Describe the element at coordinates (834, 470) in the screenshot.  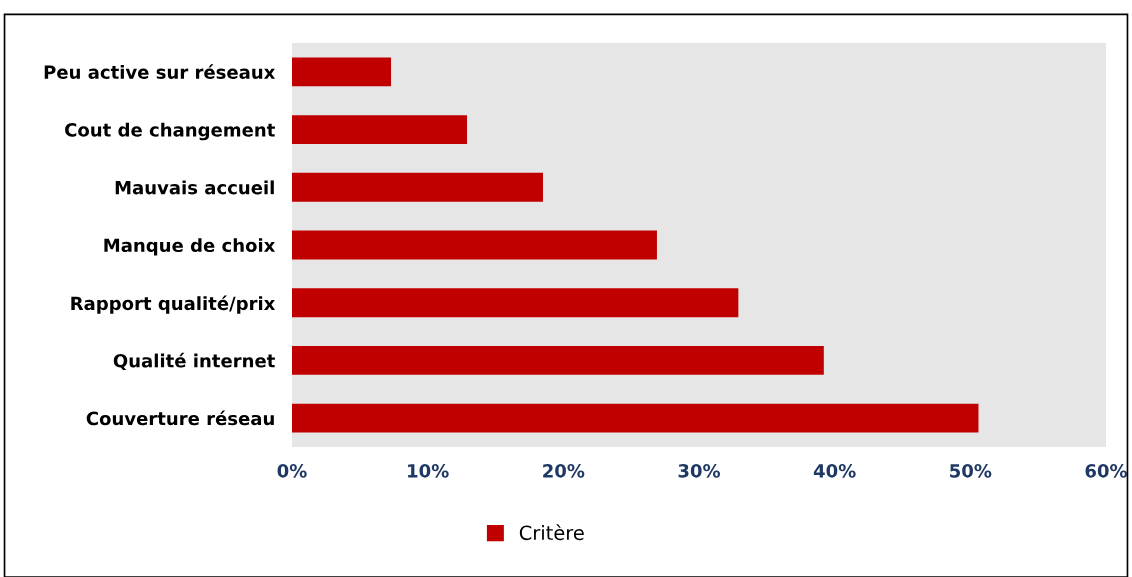
I see `x-tick-label: 40%` at that location.